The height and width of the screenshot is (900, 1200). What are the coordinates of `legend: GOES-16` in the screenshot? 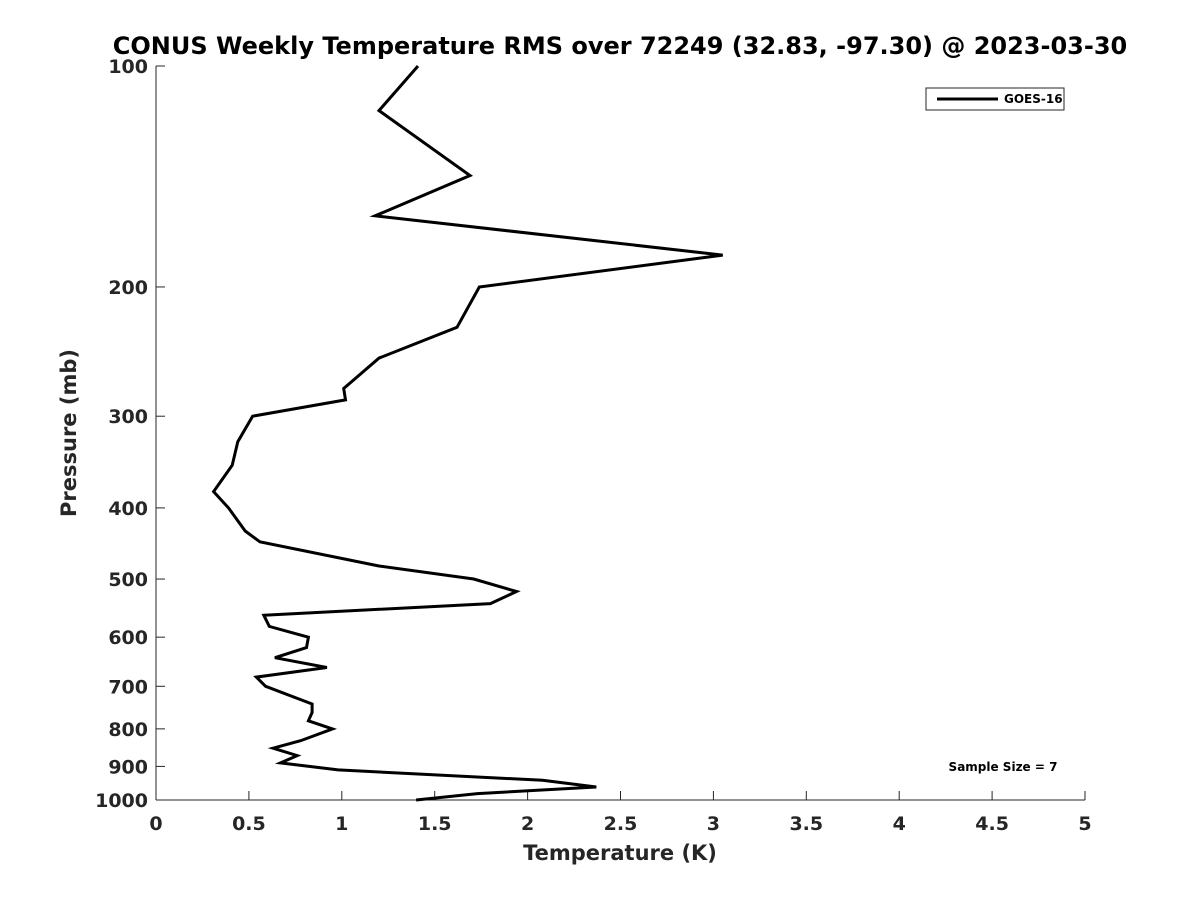 It's located at (995, 99).